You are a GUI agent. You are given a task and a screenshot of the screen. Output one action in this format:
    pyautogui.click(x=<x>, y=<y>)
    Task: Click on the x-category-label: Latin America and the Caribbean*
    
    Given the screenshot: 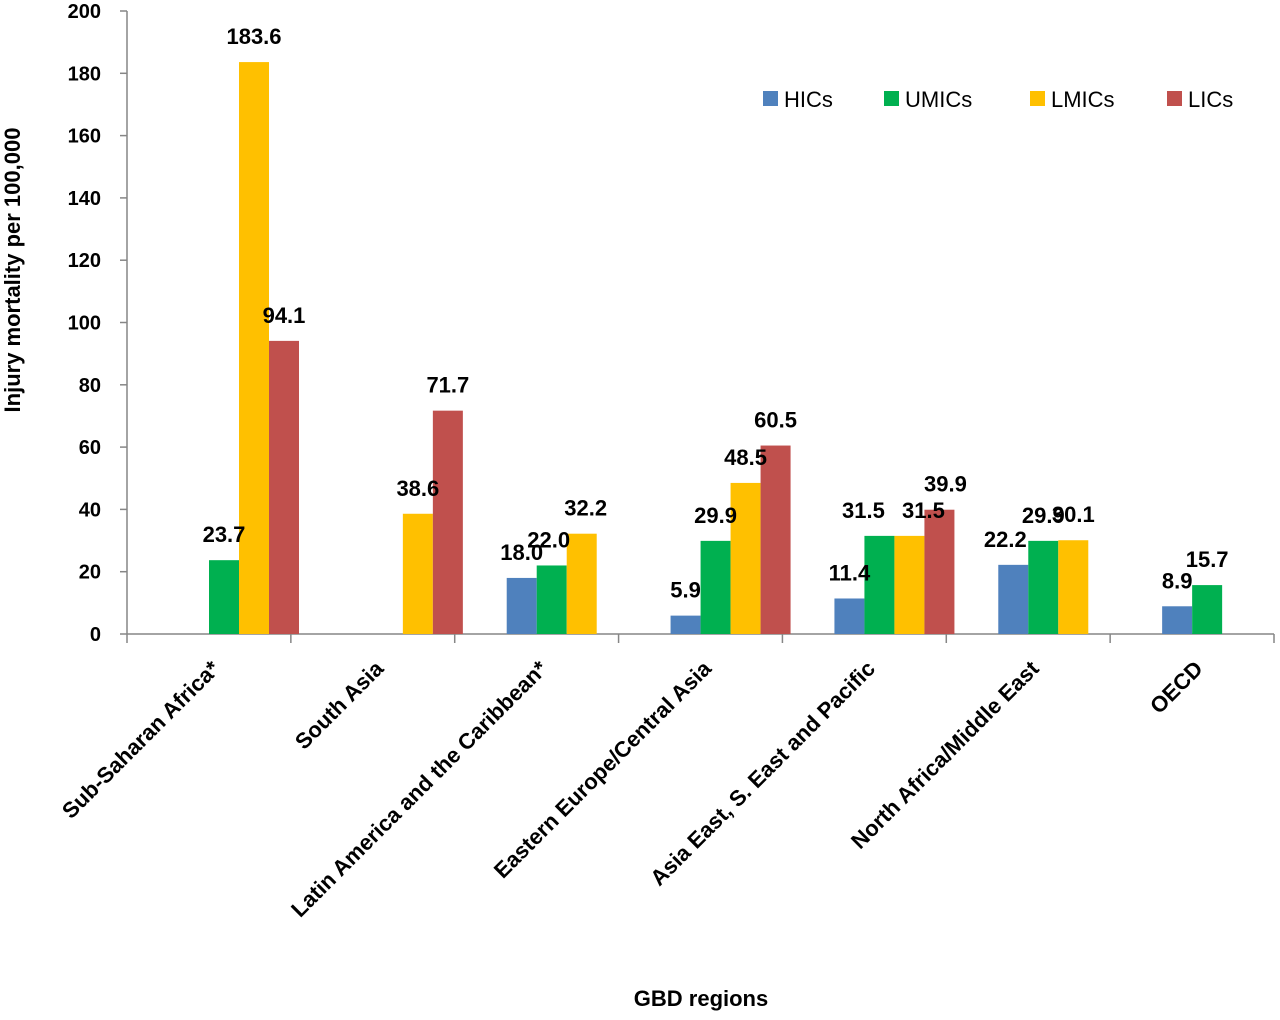 What is the action you would take?
    pyautogui.click(x=419, y=789)
    